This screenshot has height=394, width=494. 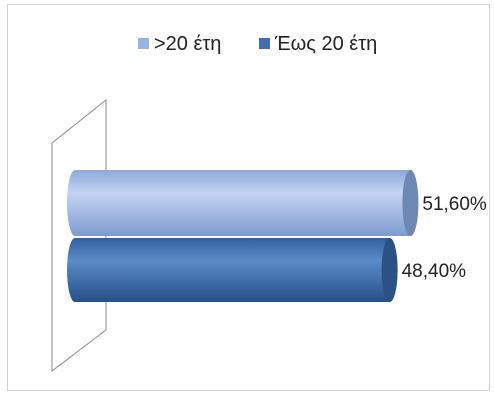 What do you see at coordinates (454, 204) in the screenshot?
I see `data-label-0: 51,60%` at bounding box center [454, 204].